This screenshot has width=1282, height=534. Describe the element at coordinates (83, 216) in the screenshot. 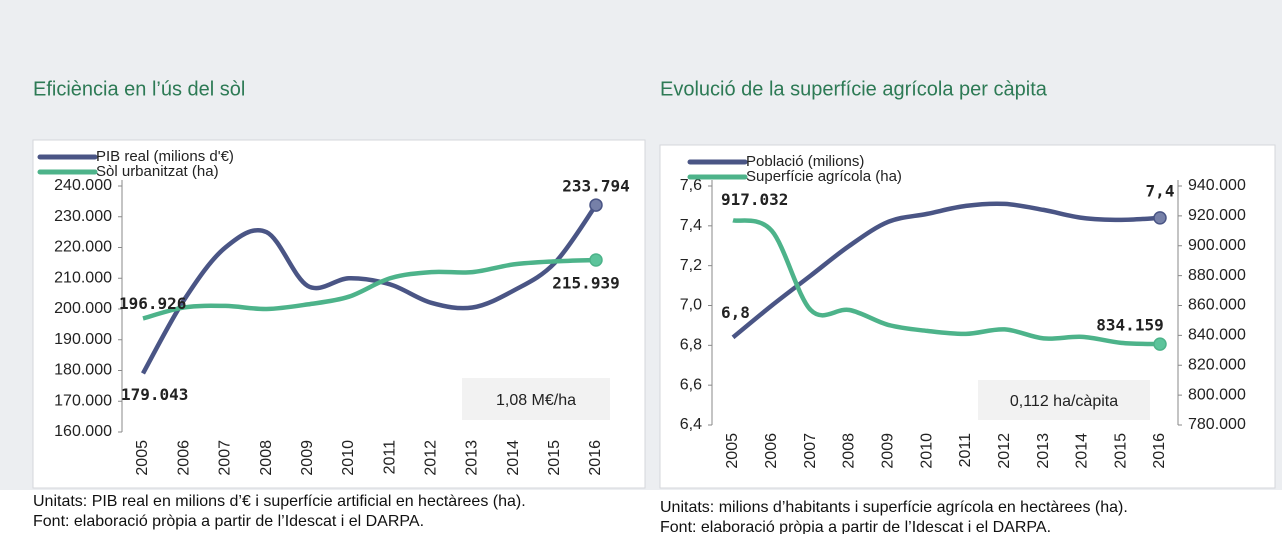

I see `y-tick-label: 230.000` at that location.